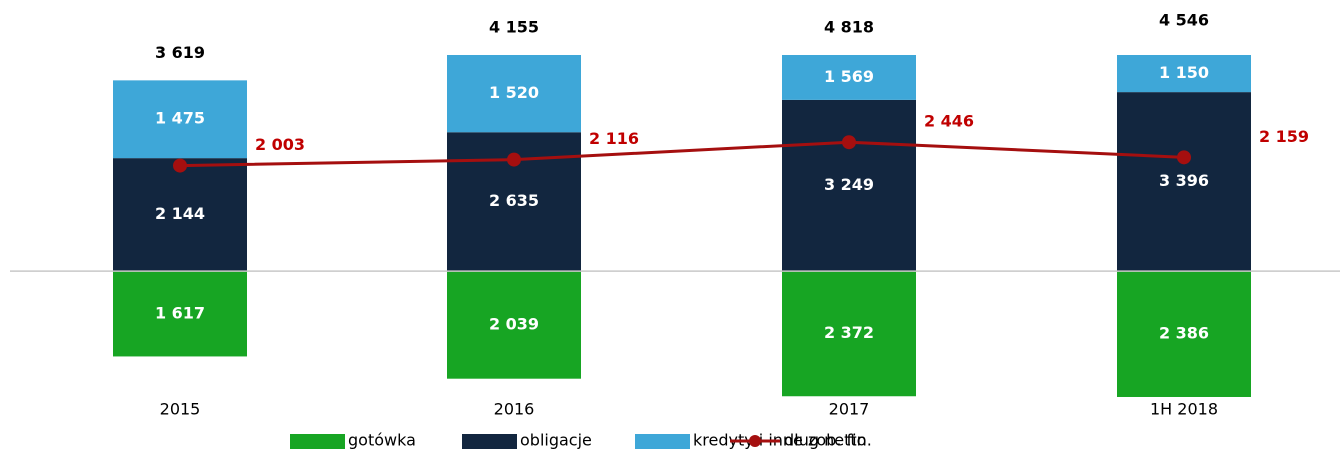 The width and height of the screenshot is (1340, 449). Describe the element at coordinates (949, 121) in the screenshot. I see `line-label: 2 446` at that location.